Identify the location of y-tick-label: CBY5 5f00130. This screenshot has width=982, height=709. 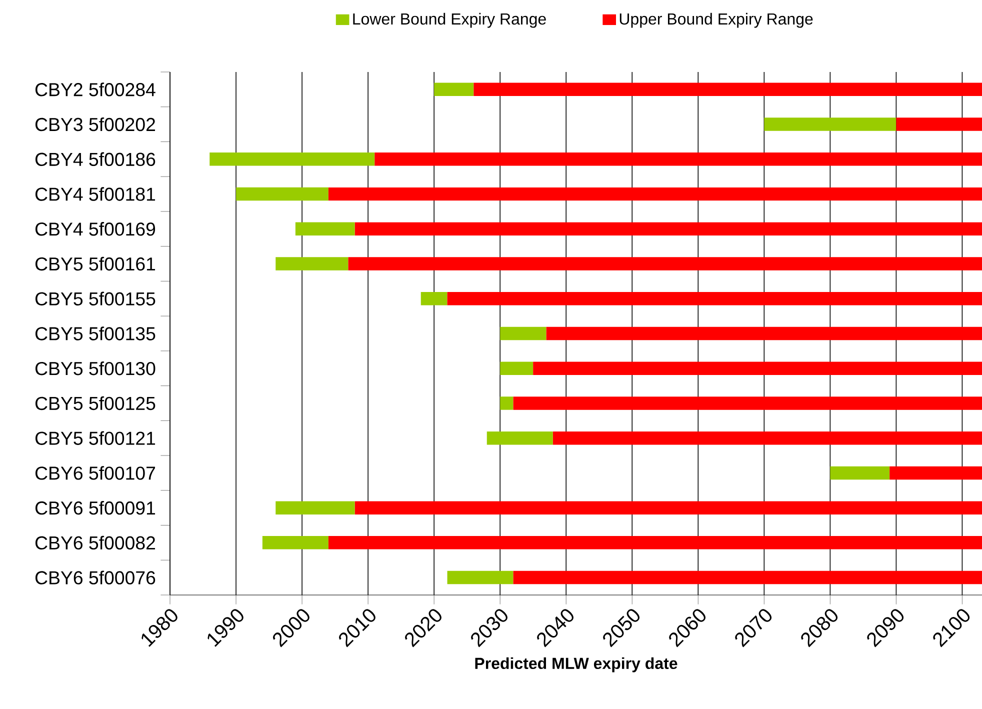
(95, 369).